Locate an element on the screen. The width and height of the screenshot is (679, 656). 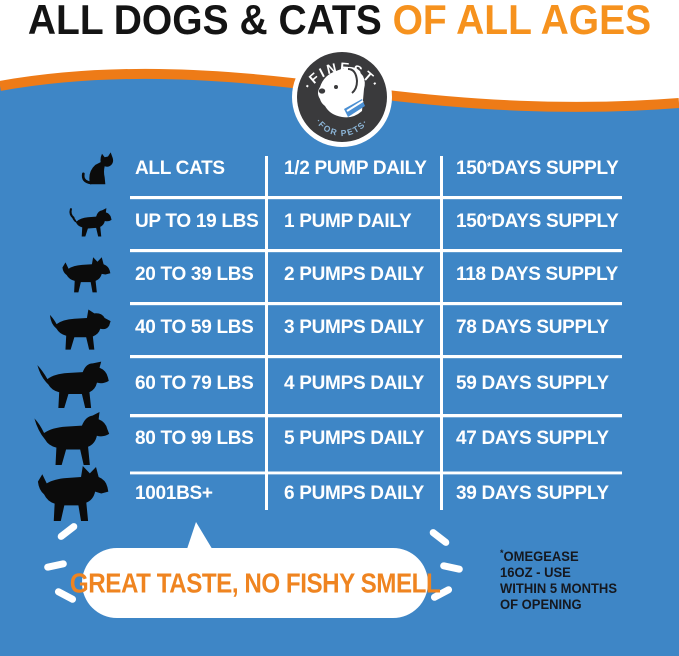
supply-cell: 59 DAYS SUPPLY is located at coordinates (531, 383).